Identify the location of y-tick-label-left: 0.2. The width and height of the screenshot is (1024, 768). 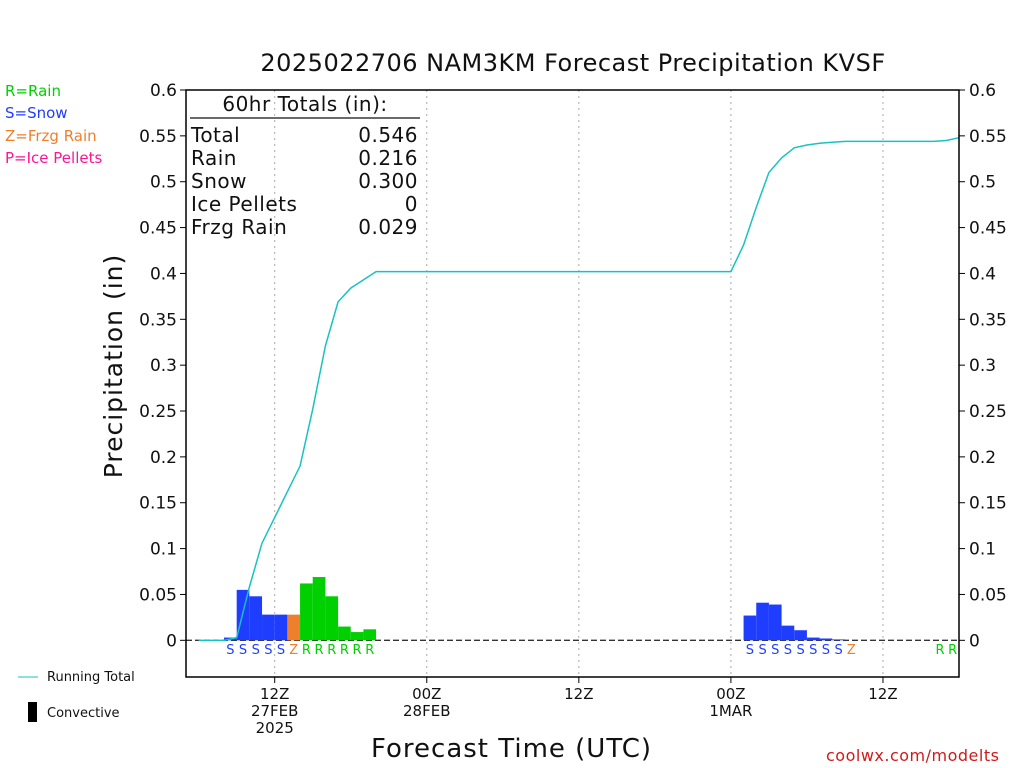
(163, 458).